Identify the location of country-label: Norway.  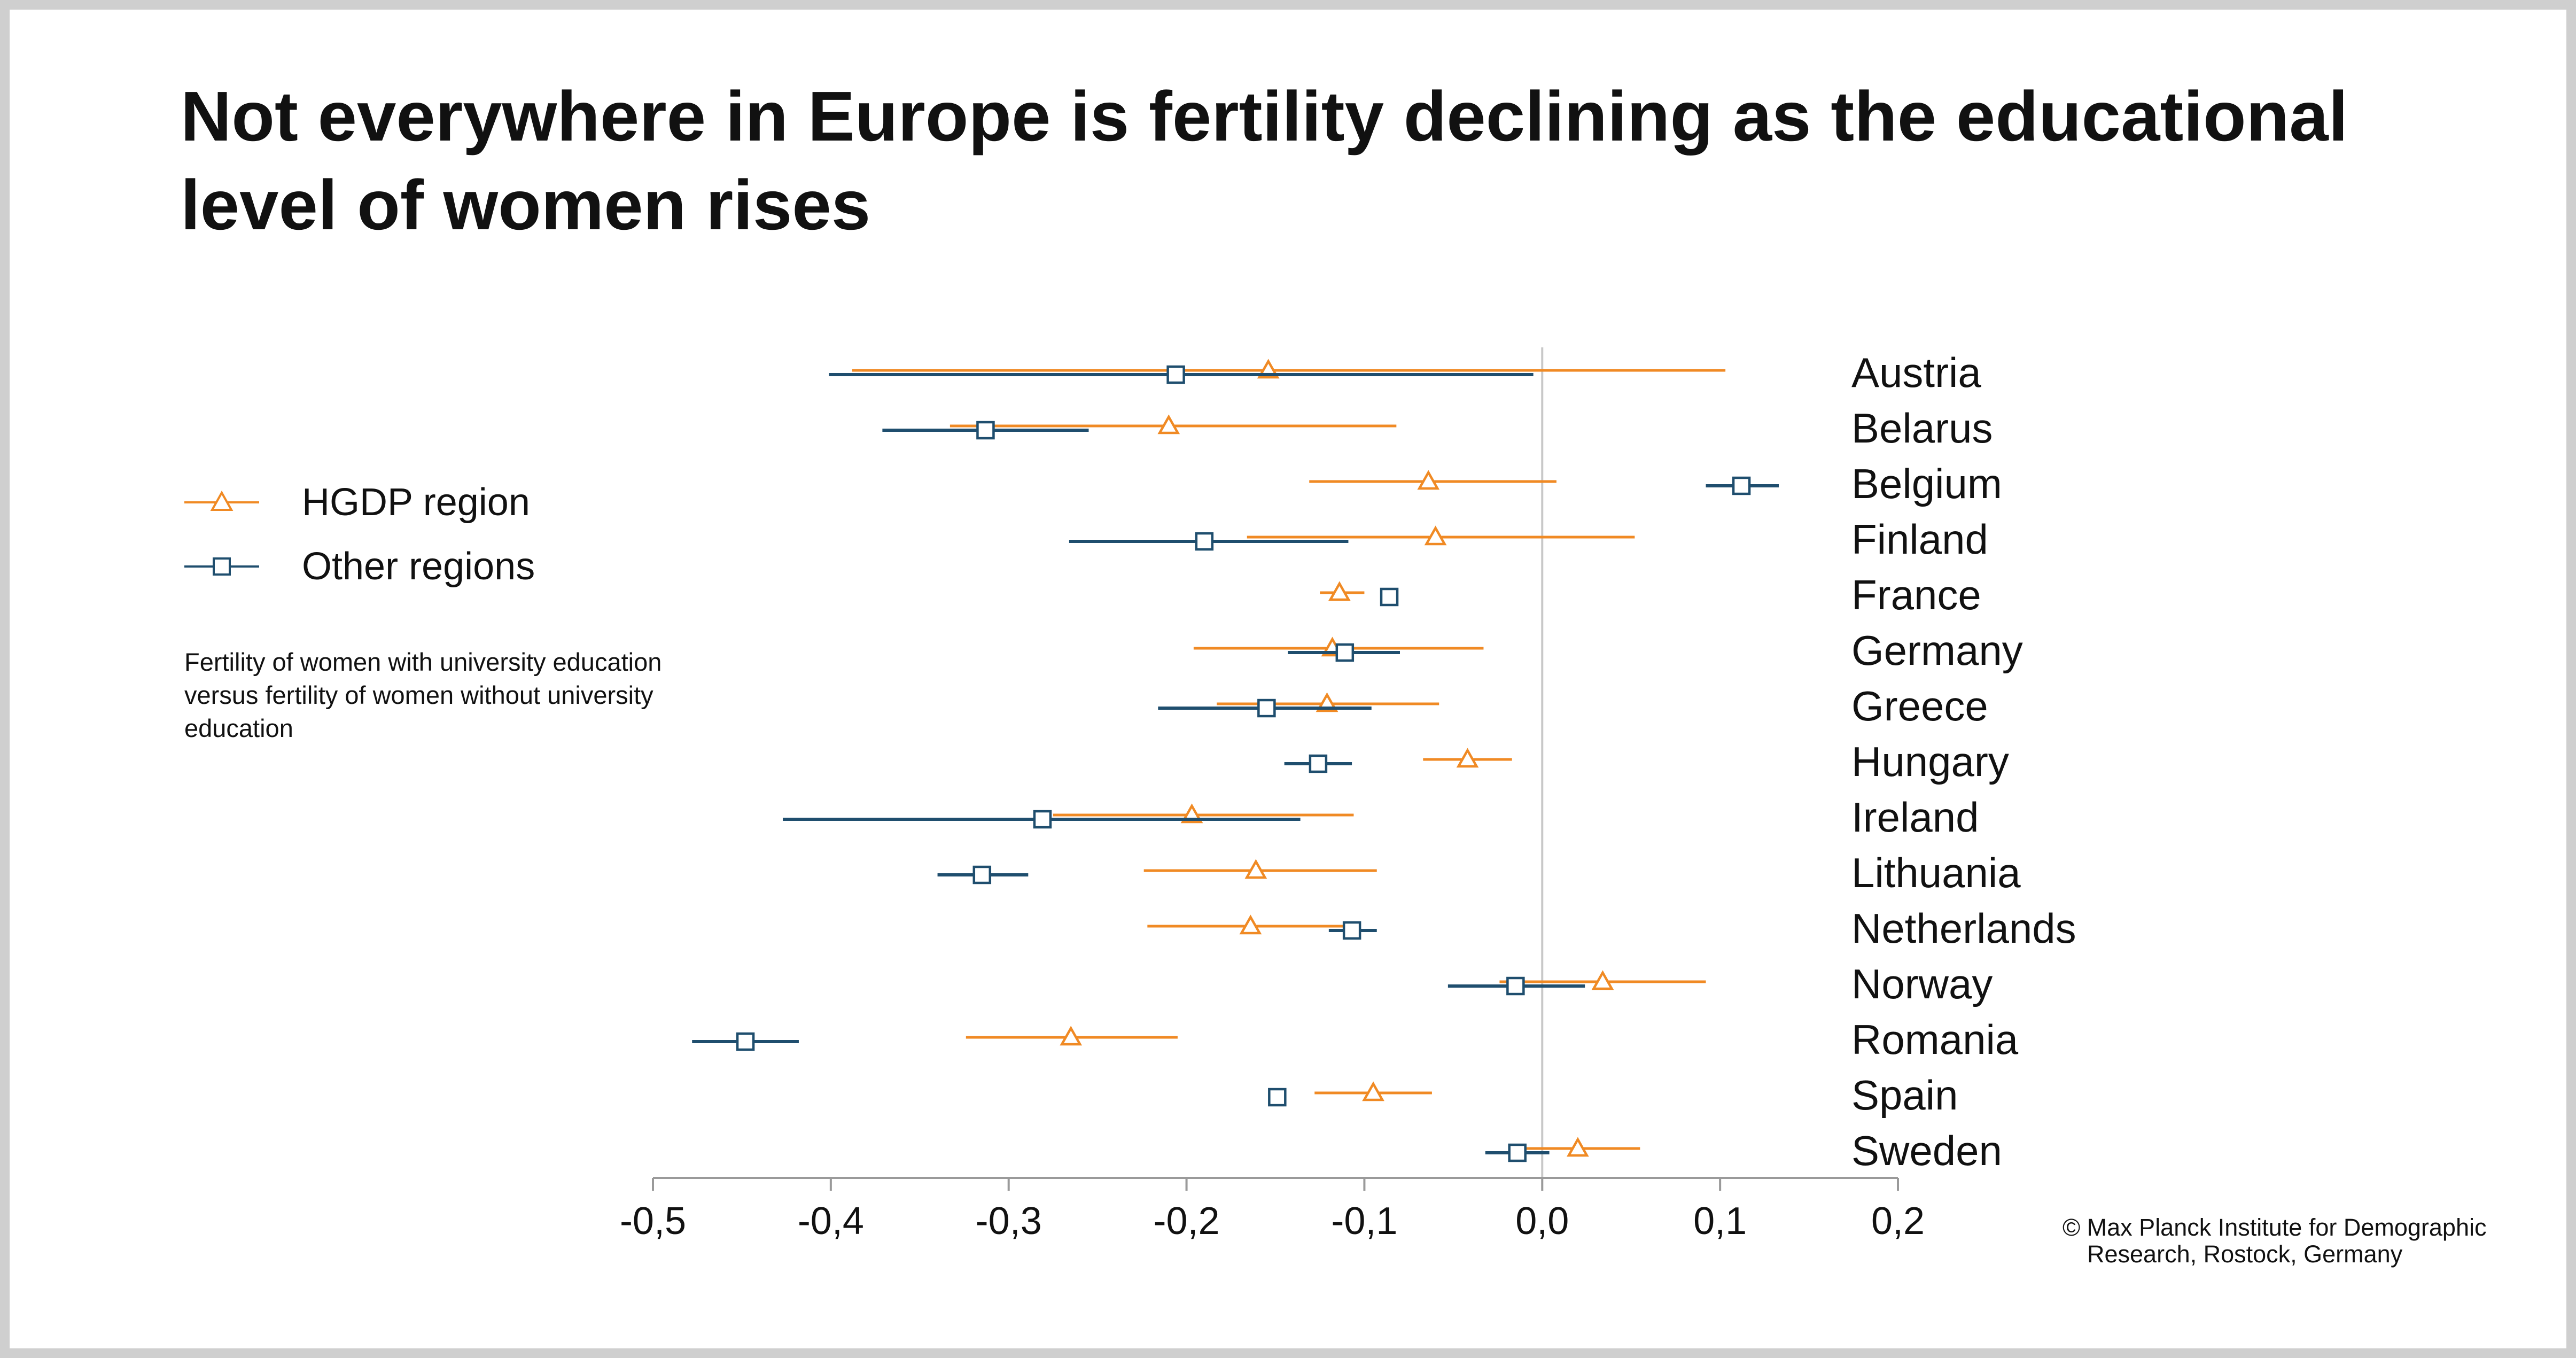
(1922, 983).